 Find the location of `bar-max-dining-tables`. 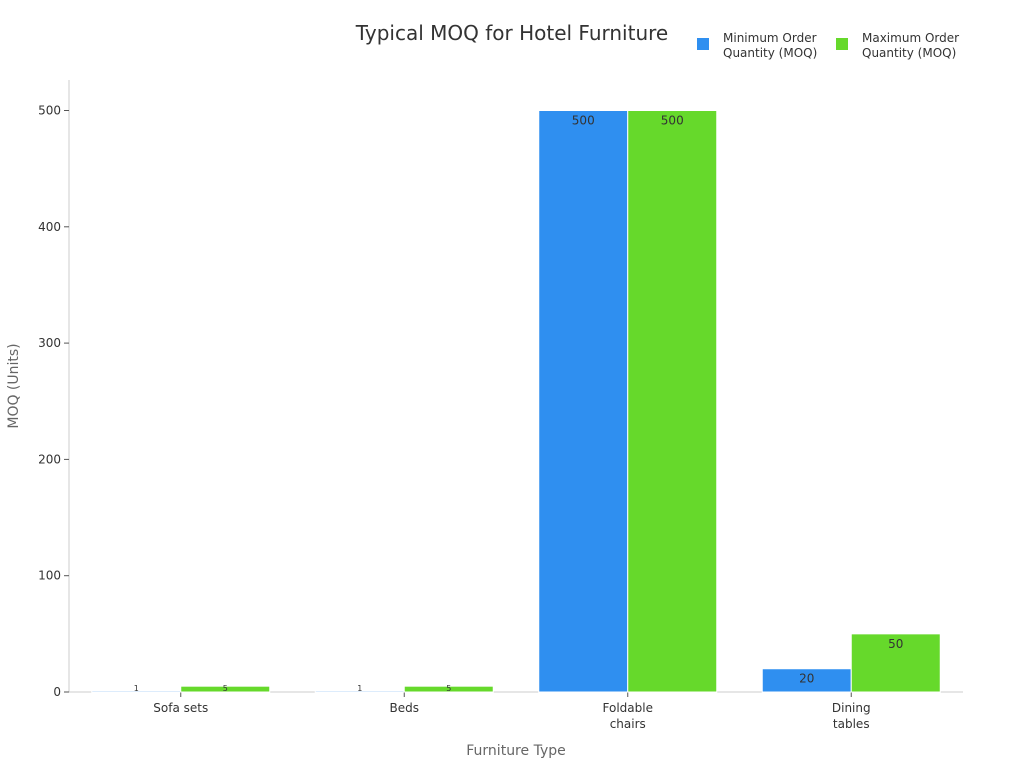

bar-max-dining-tables is located at coordinates (895, 663).